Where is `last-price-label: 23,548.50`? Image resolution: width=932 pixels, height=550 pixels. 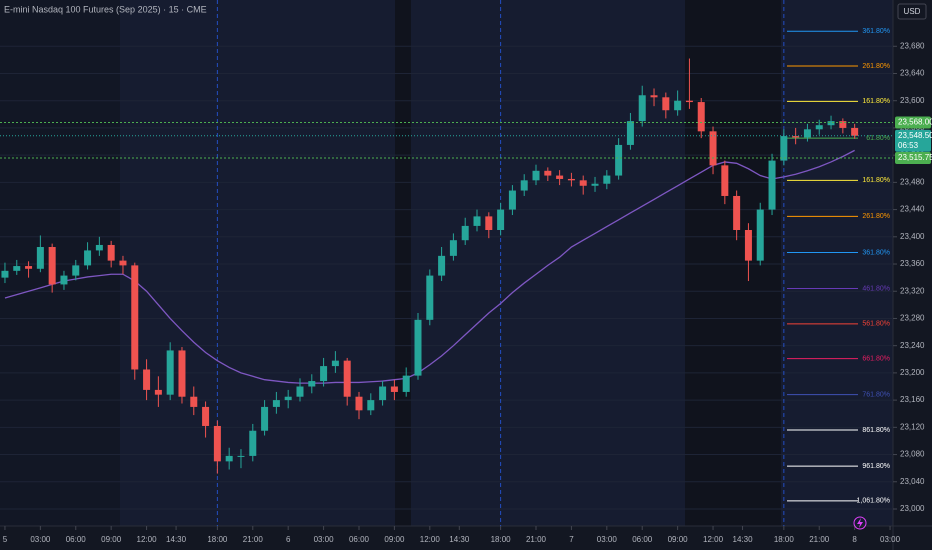
last-price-label: 23,548.50 is located at coordinates (915, 135).